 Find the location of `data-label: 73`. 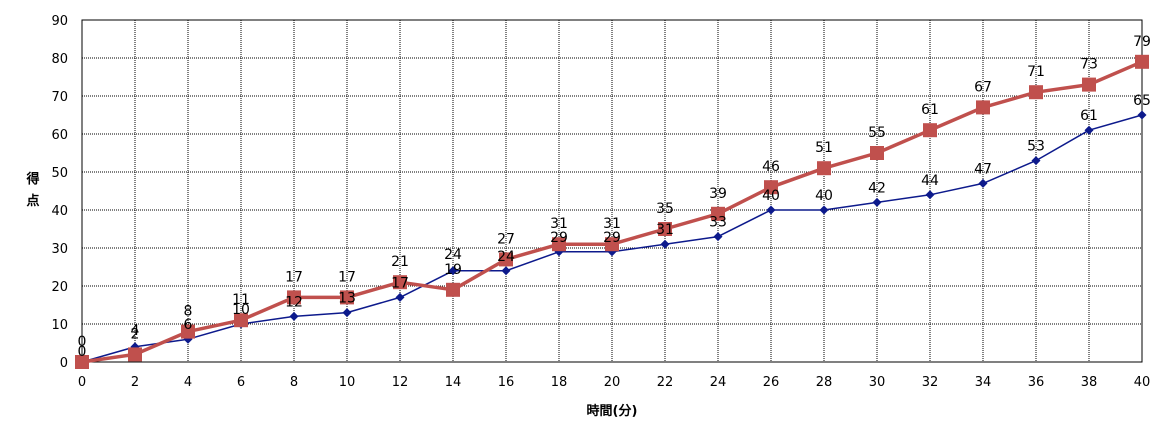

data-label: 73 is located at coordinates (1089, 65).